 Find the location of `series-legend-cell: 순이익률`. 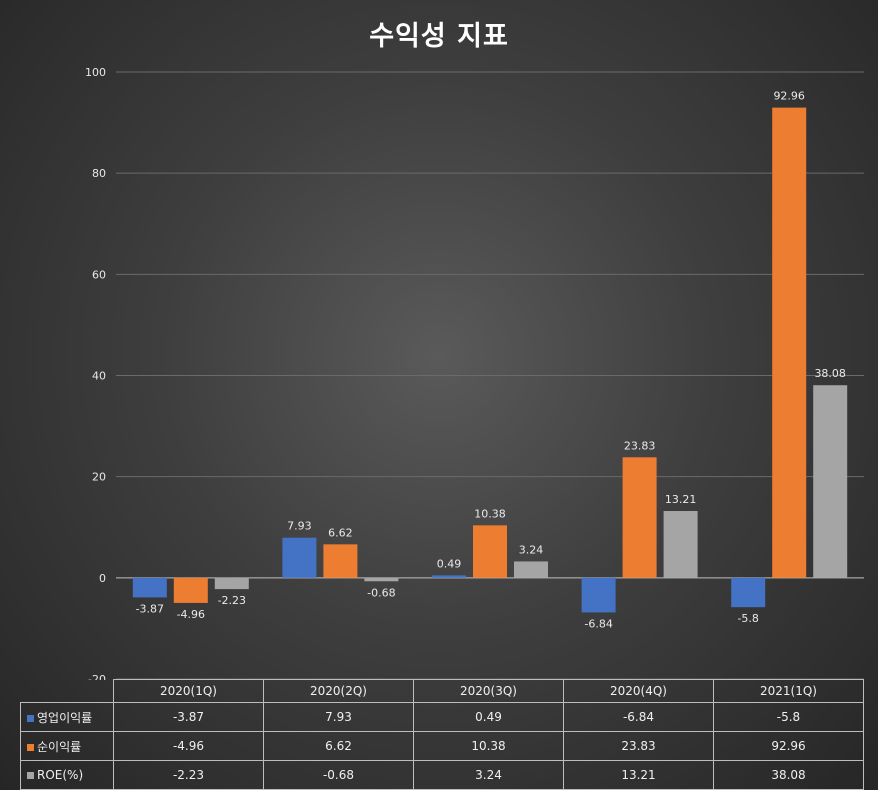

series-legend-cell: 순이익률 is located at coordinates (67, 746).